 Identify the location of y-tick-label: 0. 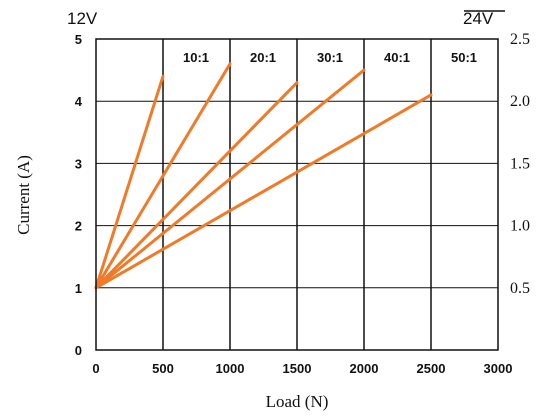
(78, 350).